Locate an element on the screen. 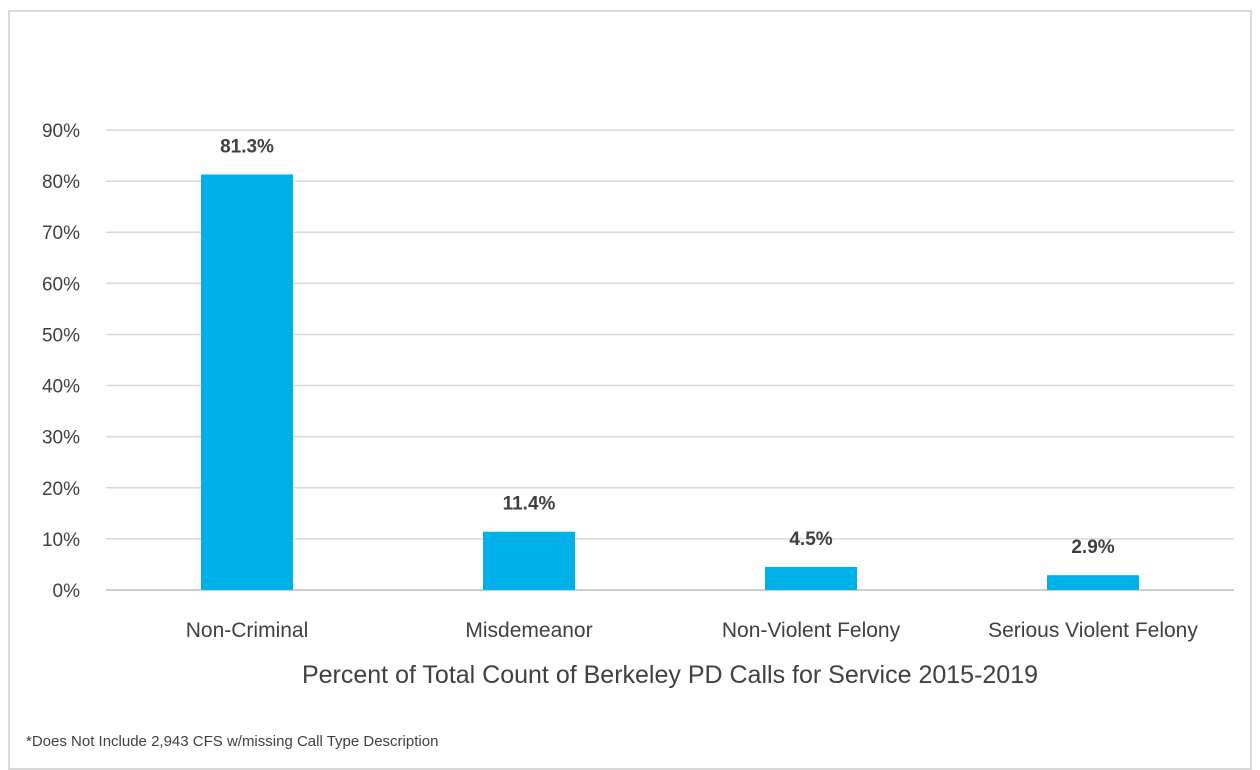  y-tick-label: 40% is located at coordinates (61, 387).